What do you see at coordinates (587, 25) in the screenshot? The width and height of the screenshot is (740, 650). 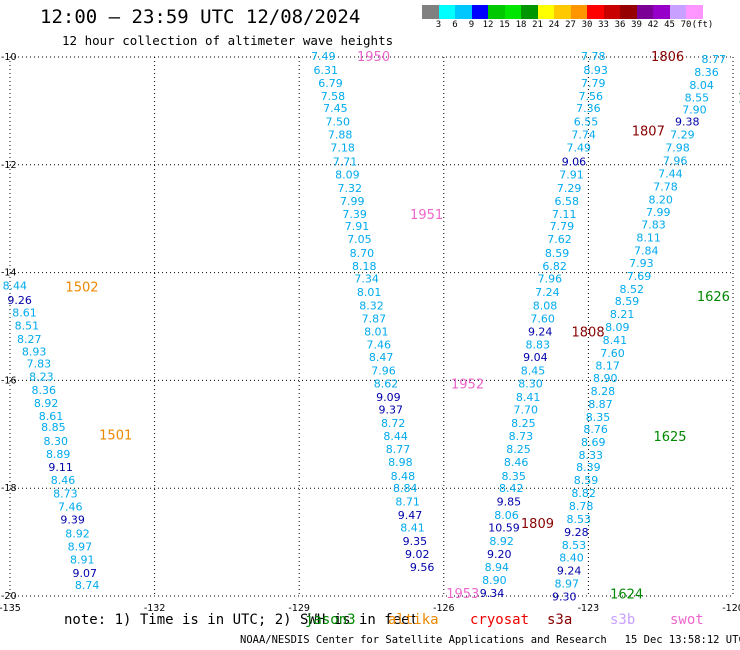 I see `color-scale-label: 30` at bounding box center [587, 25].